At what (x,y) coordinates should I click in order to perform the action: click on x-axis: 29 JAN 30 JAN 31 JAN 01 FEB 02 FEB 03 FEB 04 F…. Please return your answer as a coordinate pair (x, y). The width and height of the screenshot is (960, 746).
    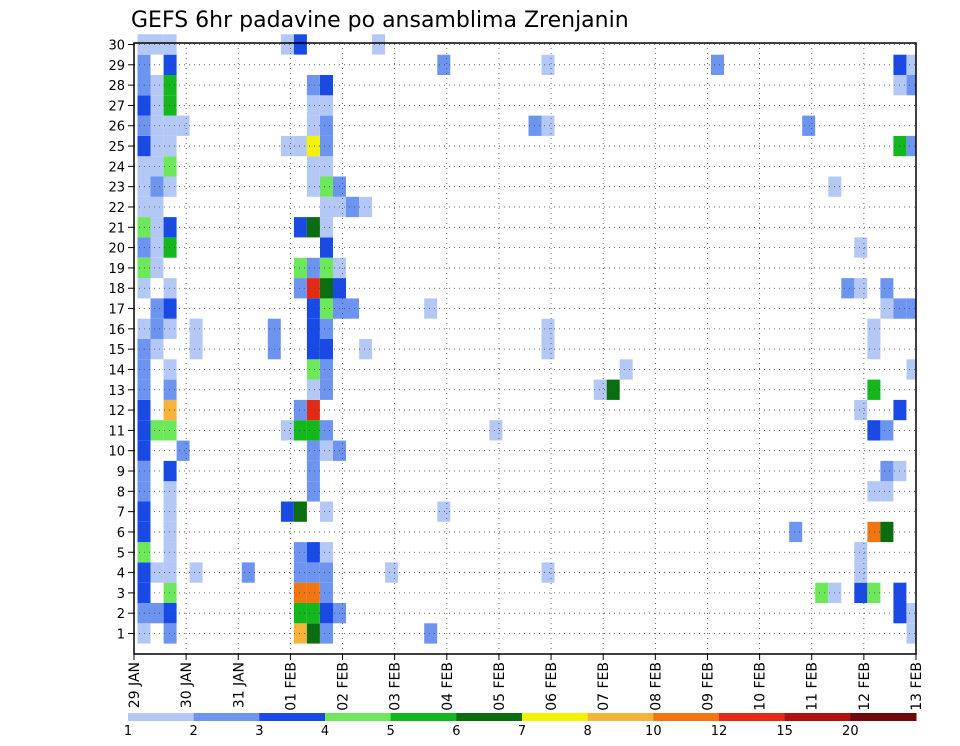
    Looking at the image, I should click on (526, 682).